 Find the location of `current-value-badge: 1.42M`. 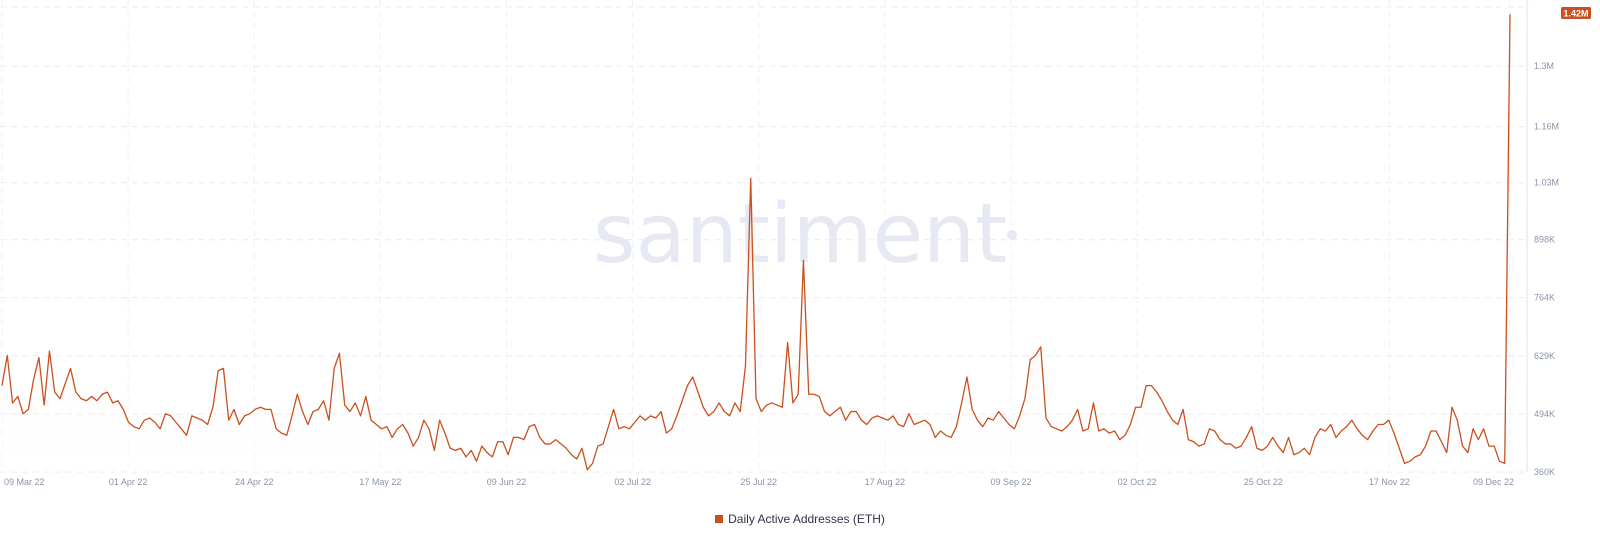

current-value-badge: 1.42M is located at coordinates (1576, 13).